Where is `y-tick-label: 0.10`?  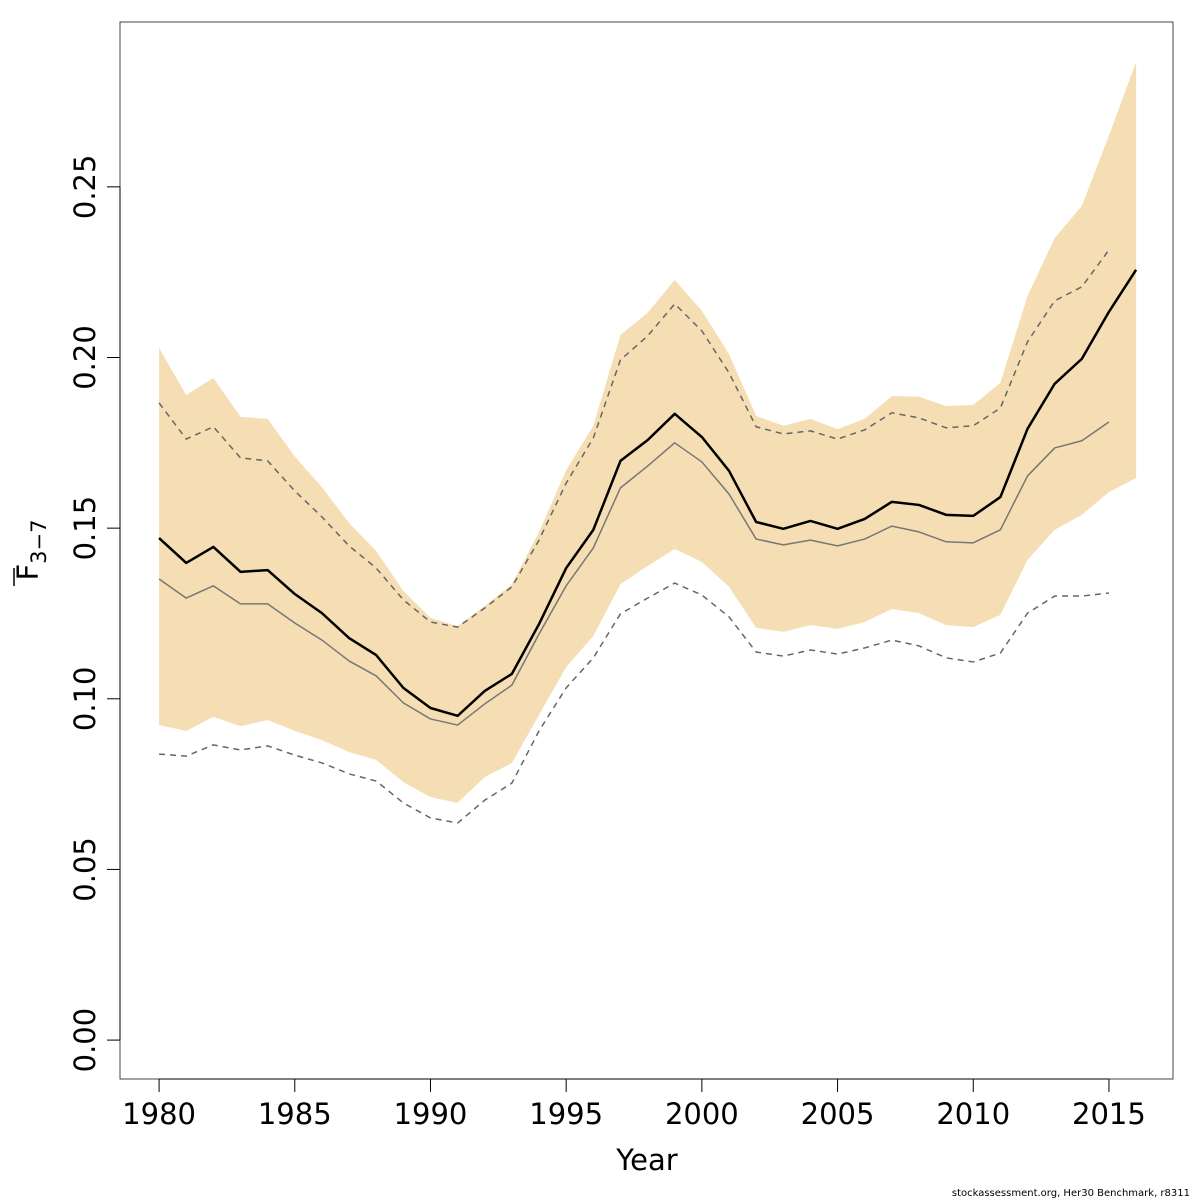
y-tick-label: 0.10 is located at coordinates (85, 699).